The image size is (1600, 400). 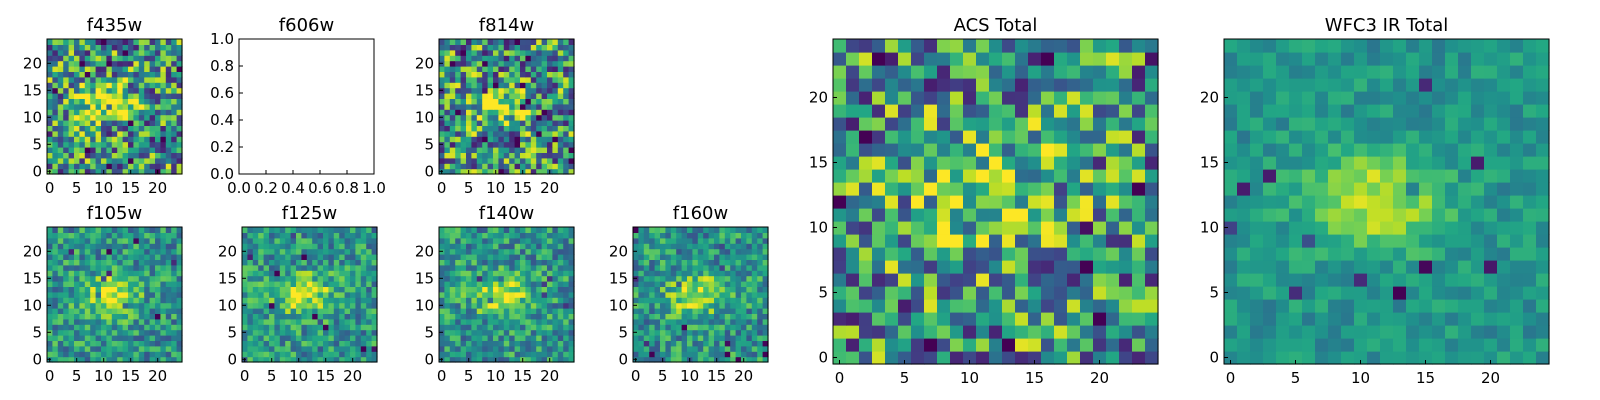 I want to click on y-tick-label: 5, so click(x=429, y=144).